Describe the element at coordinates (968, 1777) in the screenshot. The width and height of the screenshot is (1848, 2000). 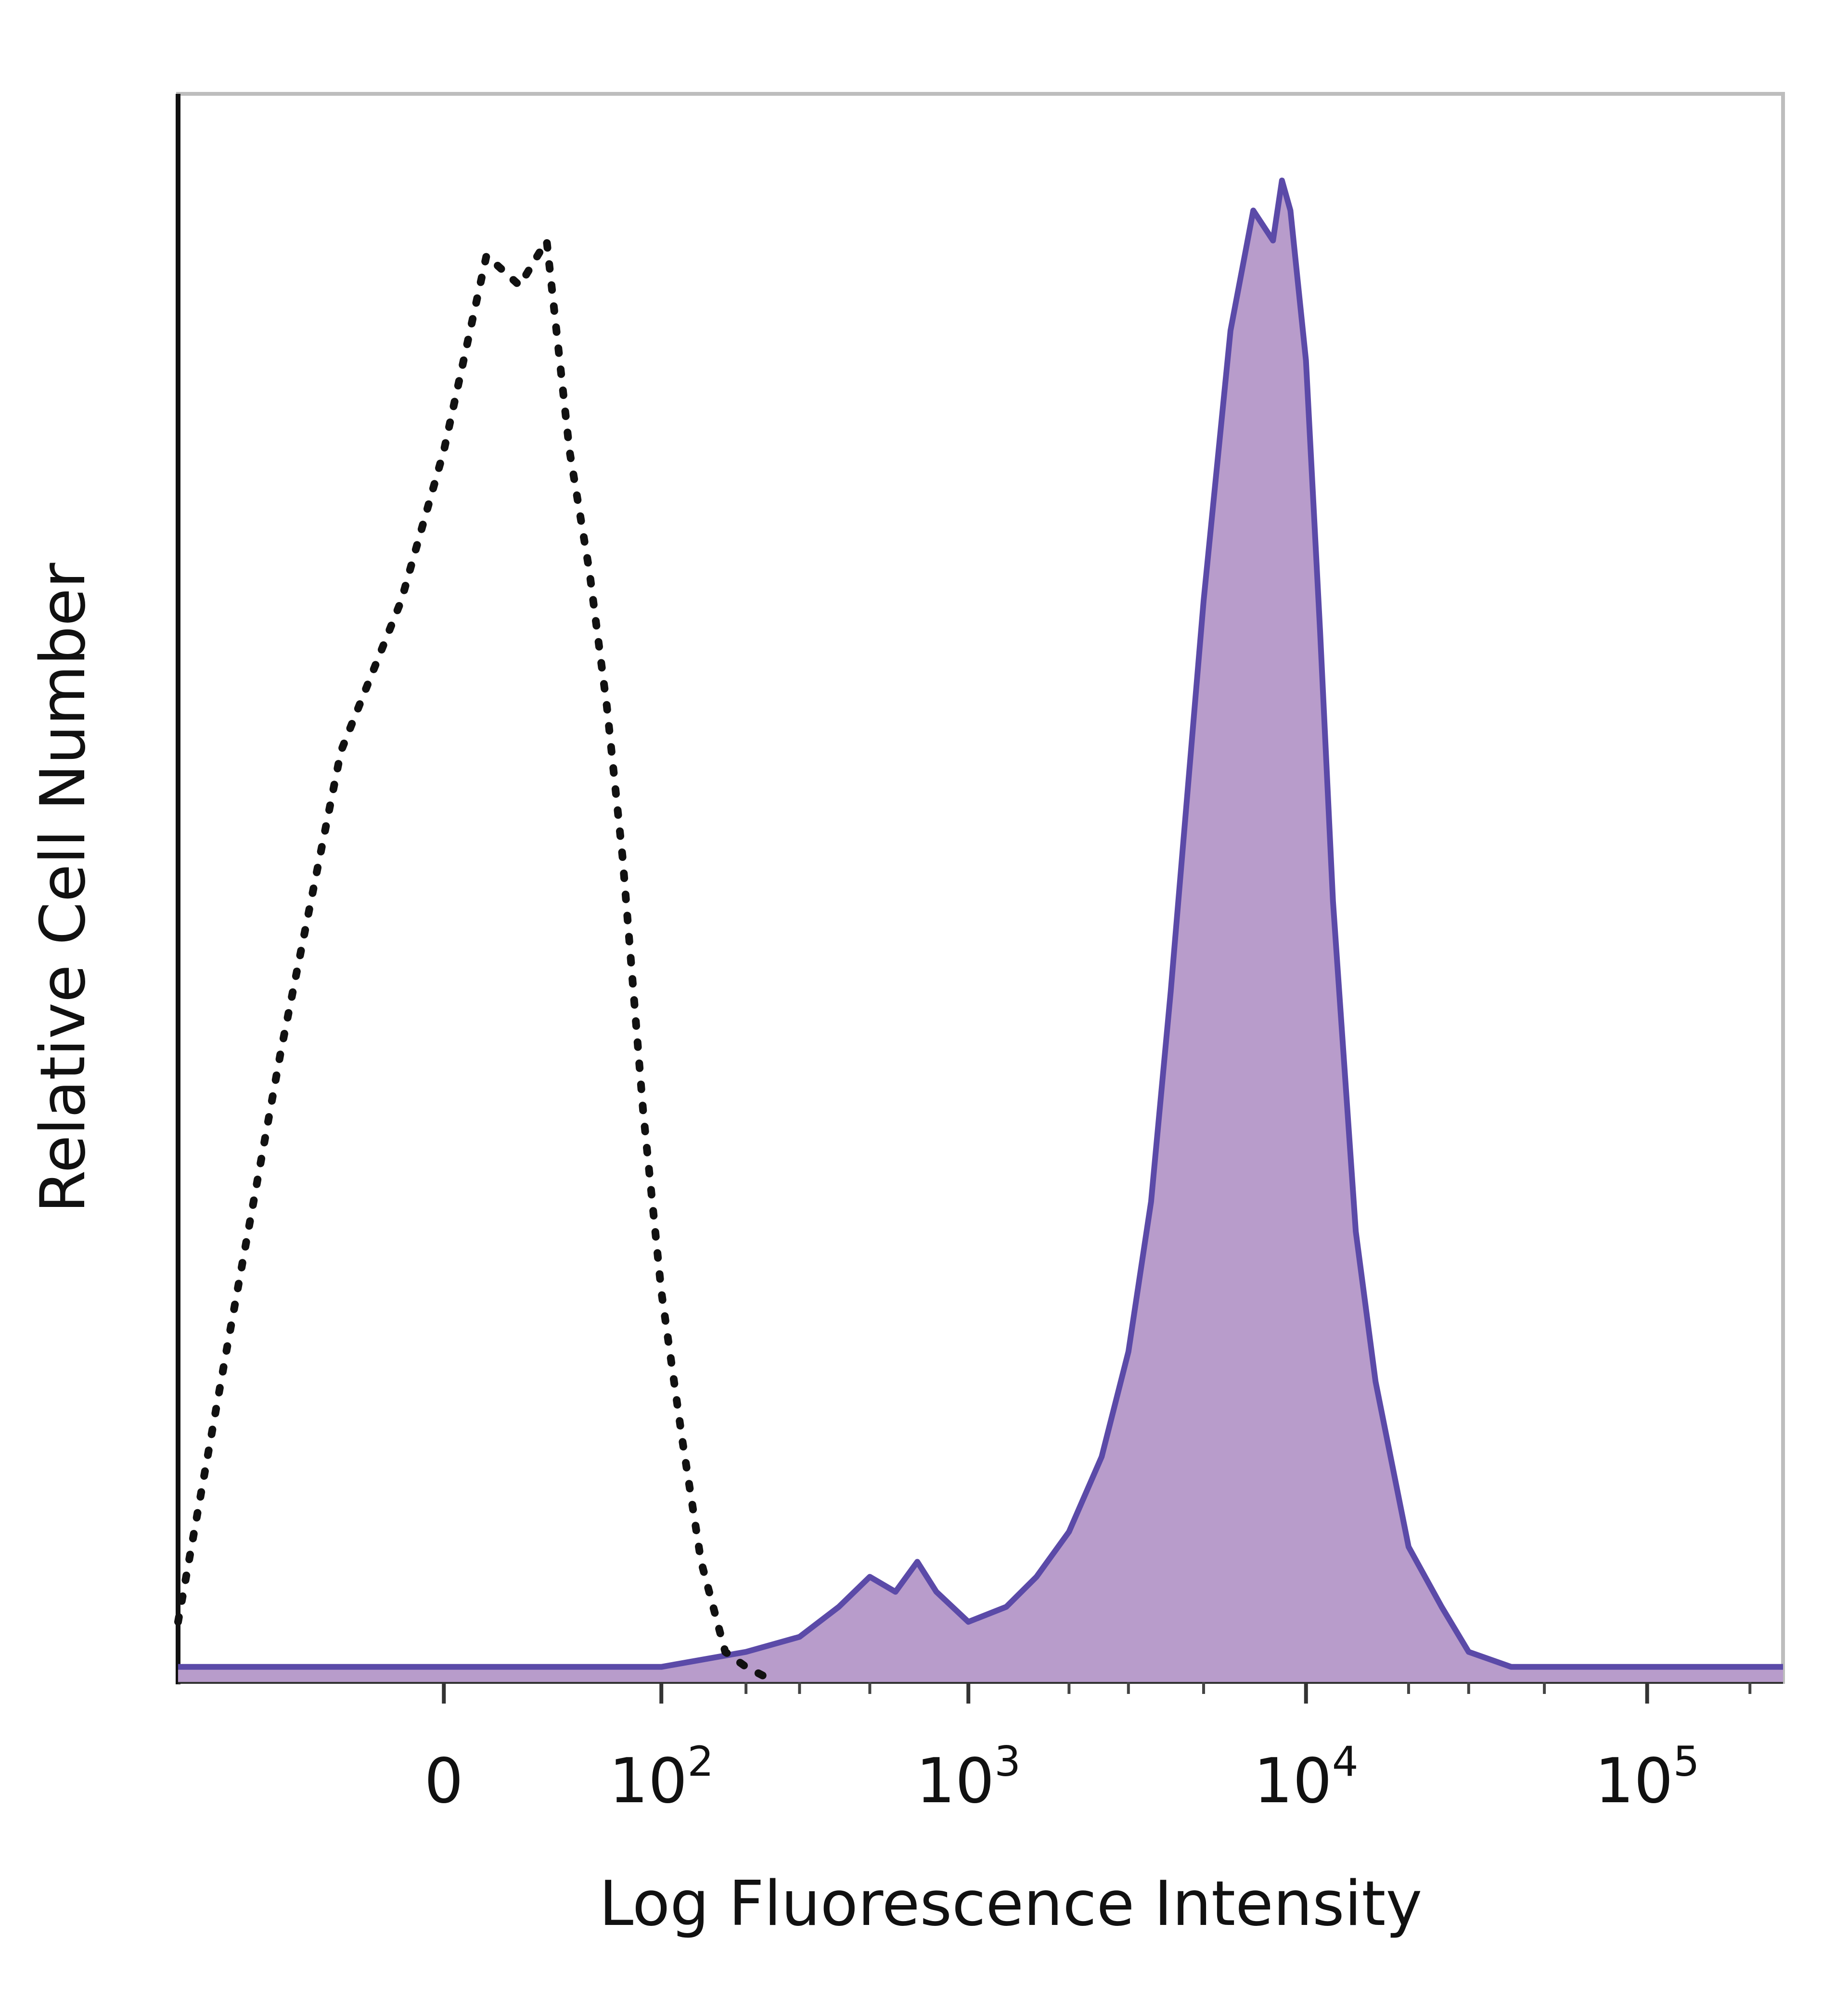
I see `x-tick-label: 103` at that location.